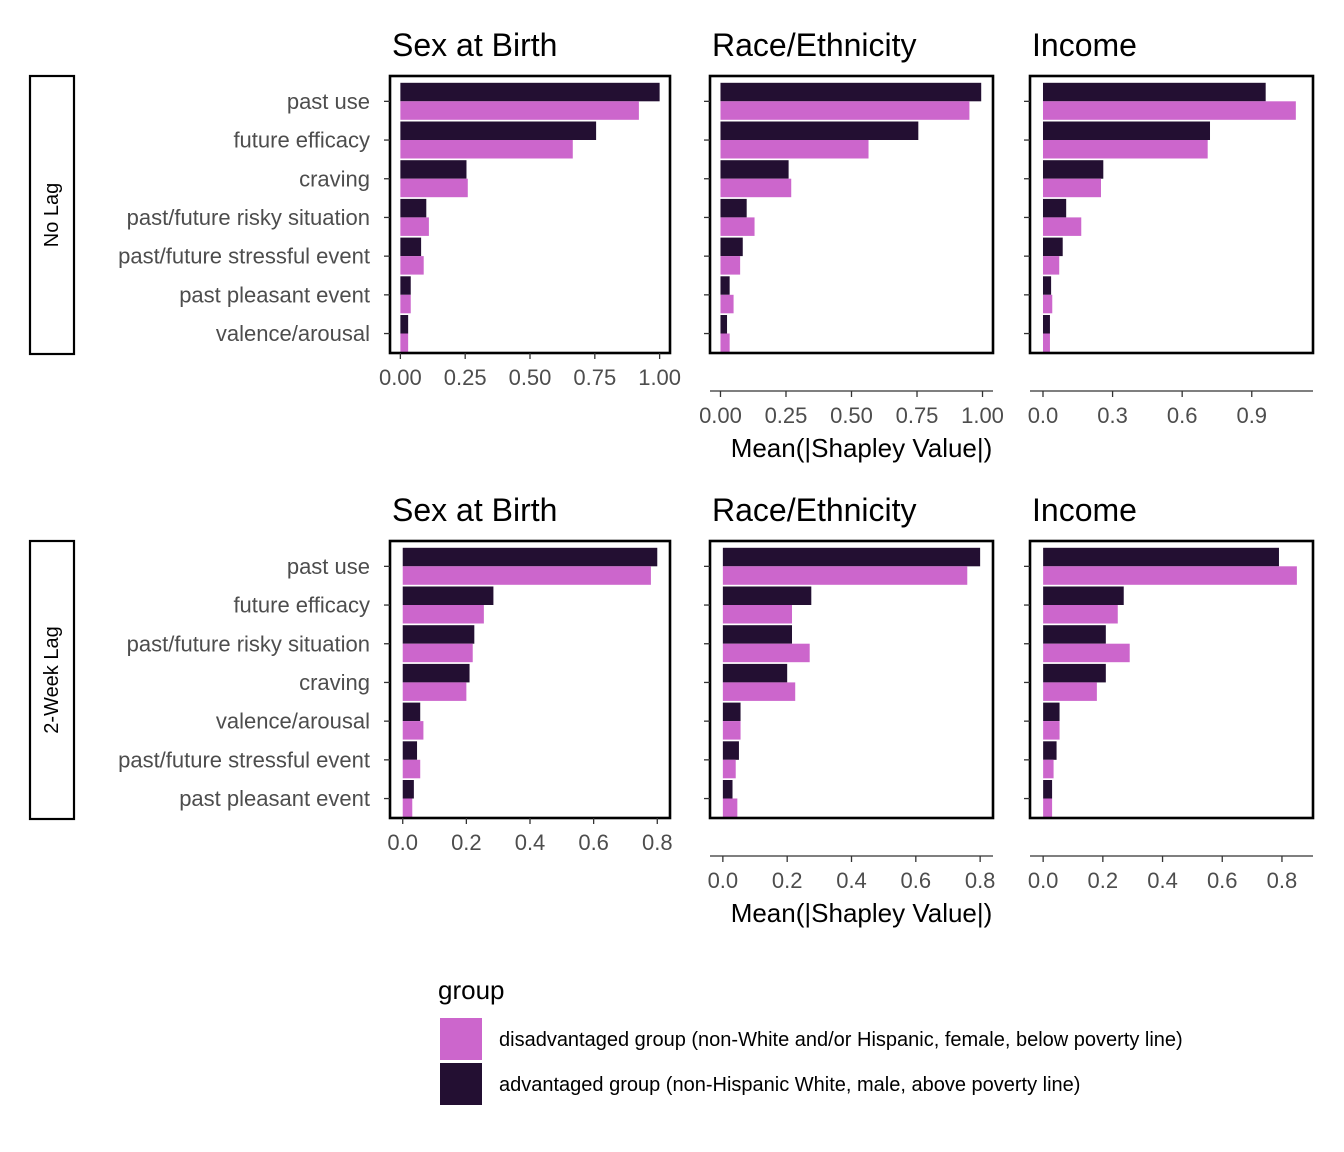 The height and width of the screenshot is (1152, 1344). I want to click on x-tick-label: 0.6, so click(916, 880).